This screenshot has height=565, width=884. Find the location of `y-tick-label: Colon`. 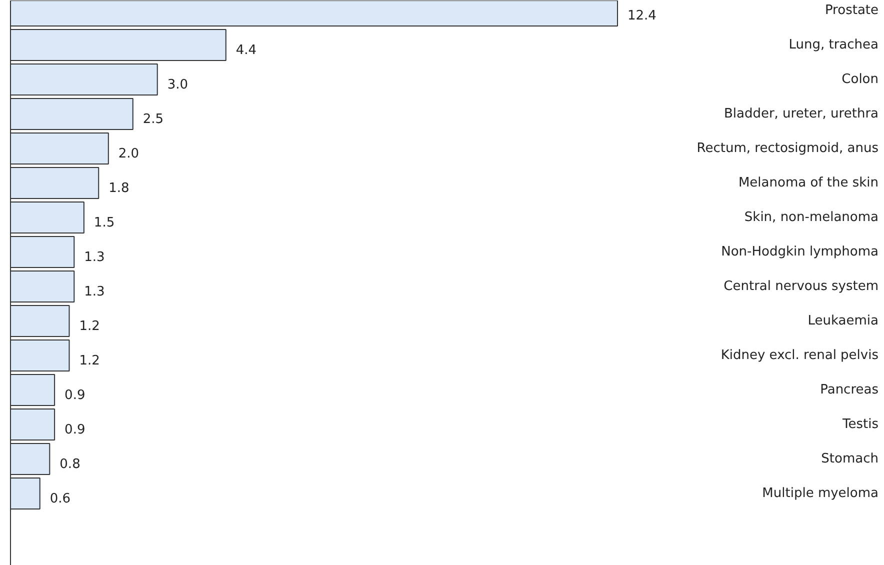

y-tick-label: Colon is located at coordinates (860, 79).